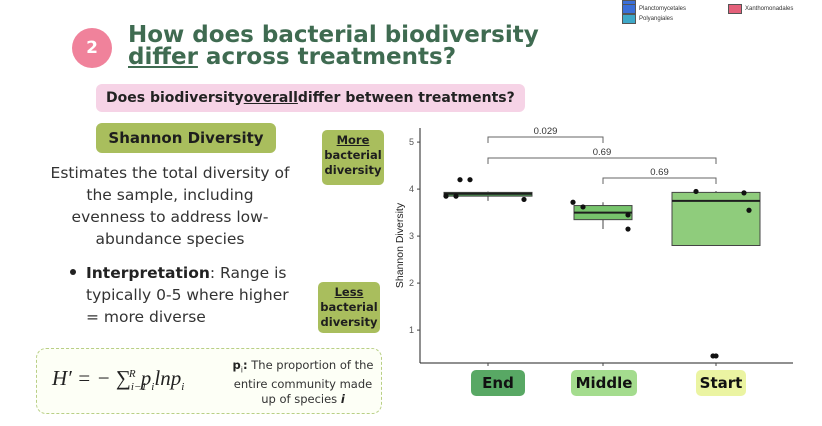 The image size is (822, 426). I want to click on bullet-icon, so click(73, 272).